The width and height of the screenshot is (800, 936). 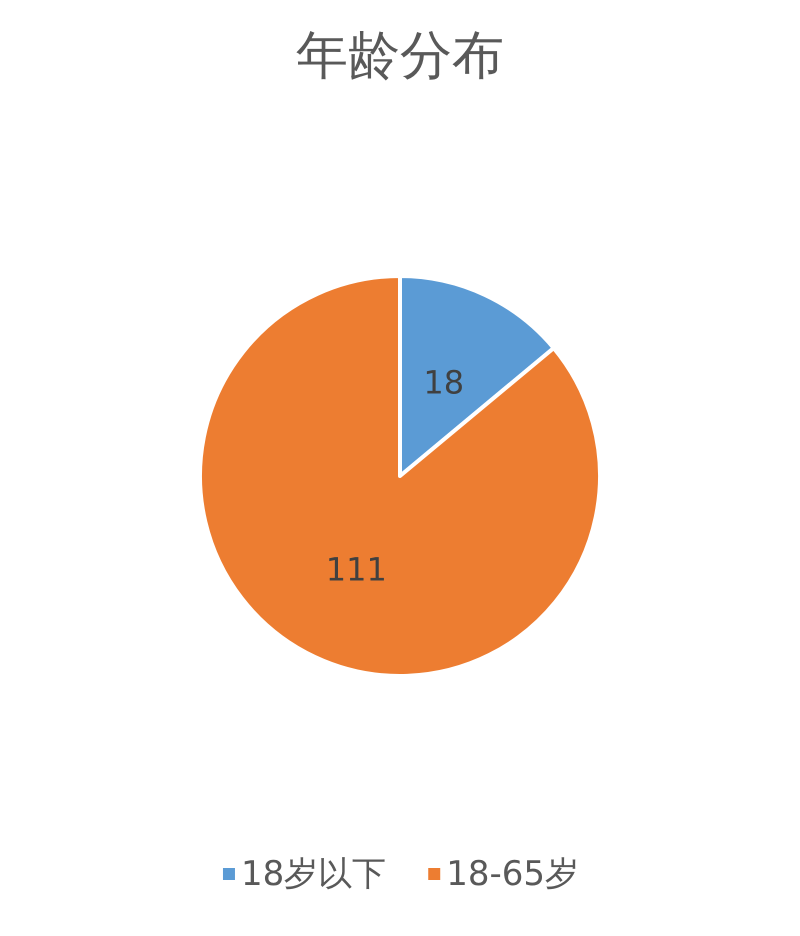 What do you see at coordinates (443, 383) in the screenshot?
I see `data-label: 18` at bounding box center [443, 383].